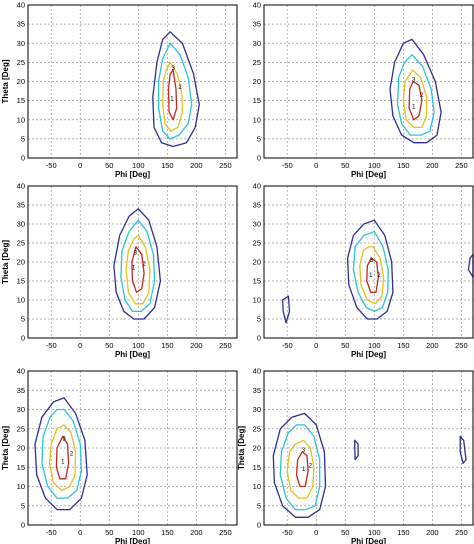 This screenshot has height=544, width=474. I want to click on y-axis-label: Theta [Deg], so click(5, 262).